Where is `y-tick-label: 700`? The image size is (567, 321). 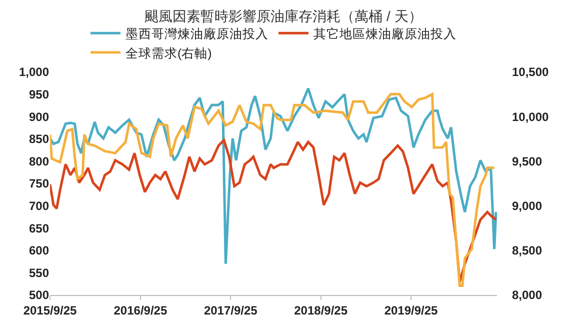 y-tick-label: 700 is located at coordinates (39, 206).